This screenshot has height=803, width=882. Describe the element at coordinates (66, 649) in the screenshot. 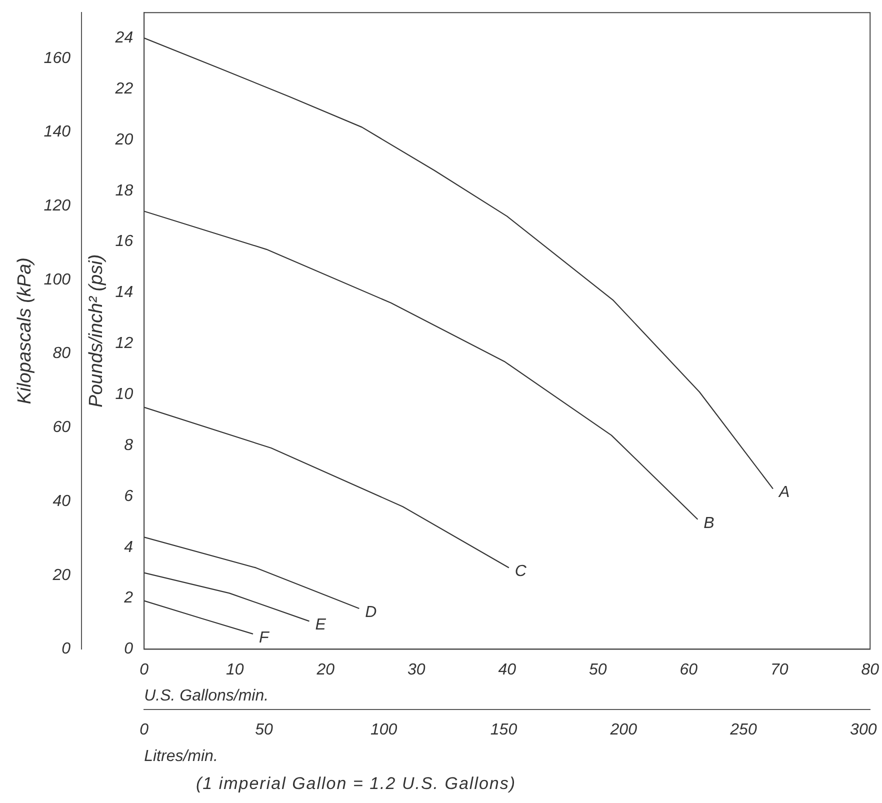

I see `y2-tick-label: 0` at that location.